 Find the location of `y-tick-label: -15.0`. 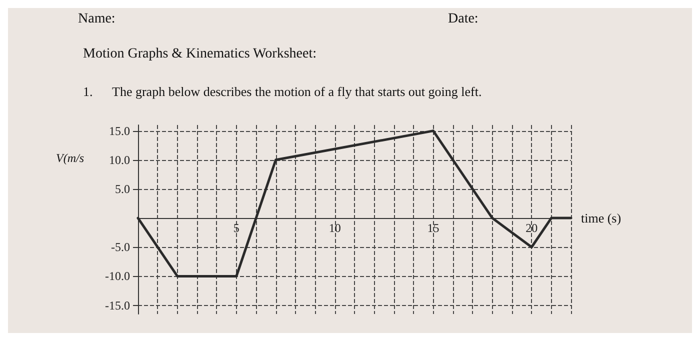

y-tick-label: -15.0 is located at coordinates (117, 305).